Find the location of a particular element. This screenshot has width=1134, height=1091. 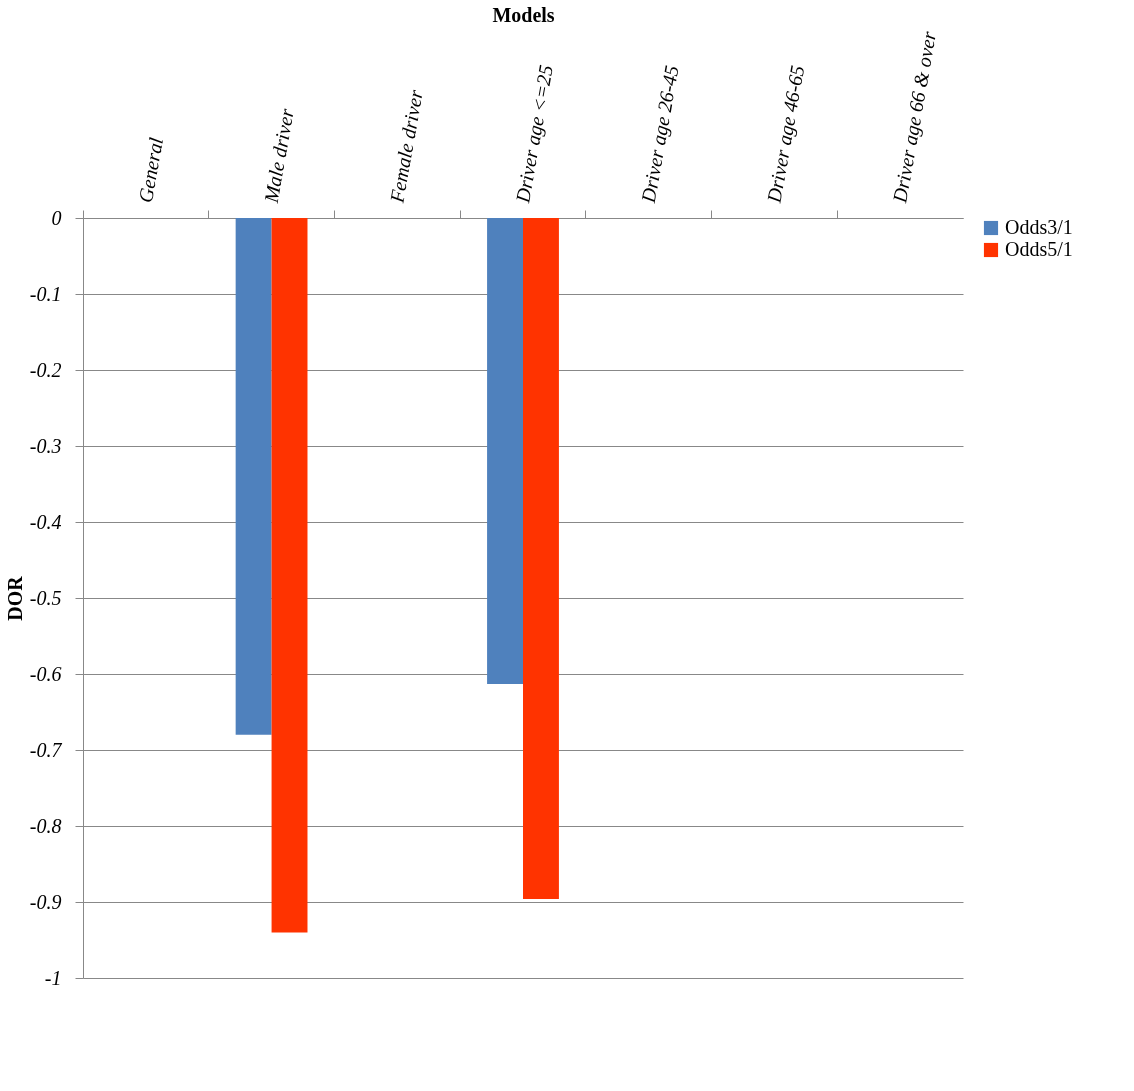

x-tick-label: Female driver is located at coordinates (406, 147).